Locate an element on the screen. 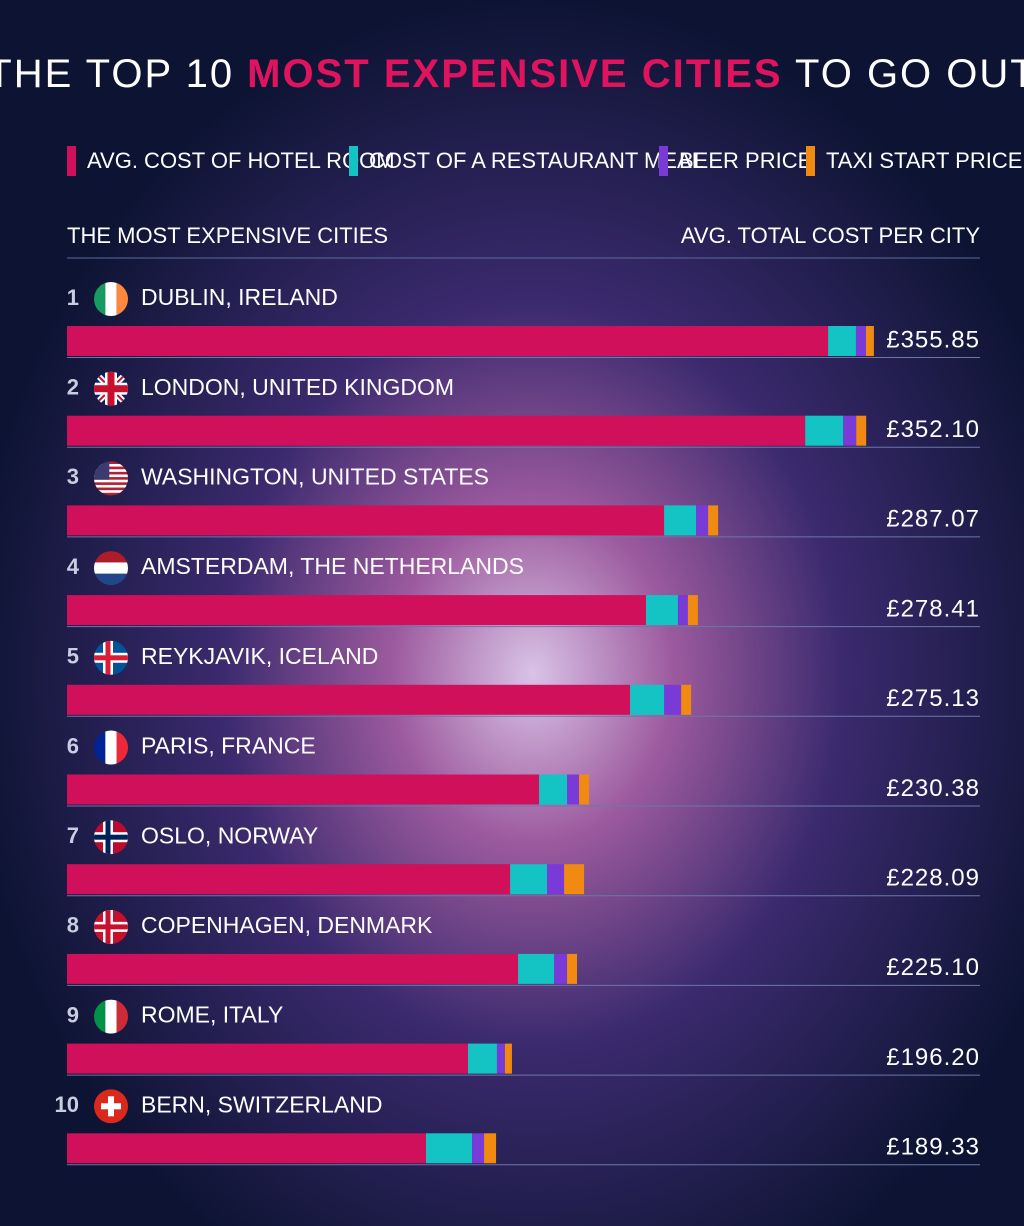  city-label: BERN, SWITZERLAND is located at coordinates (262, 1104).